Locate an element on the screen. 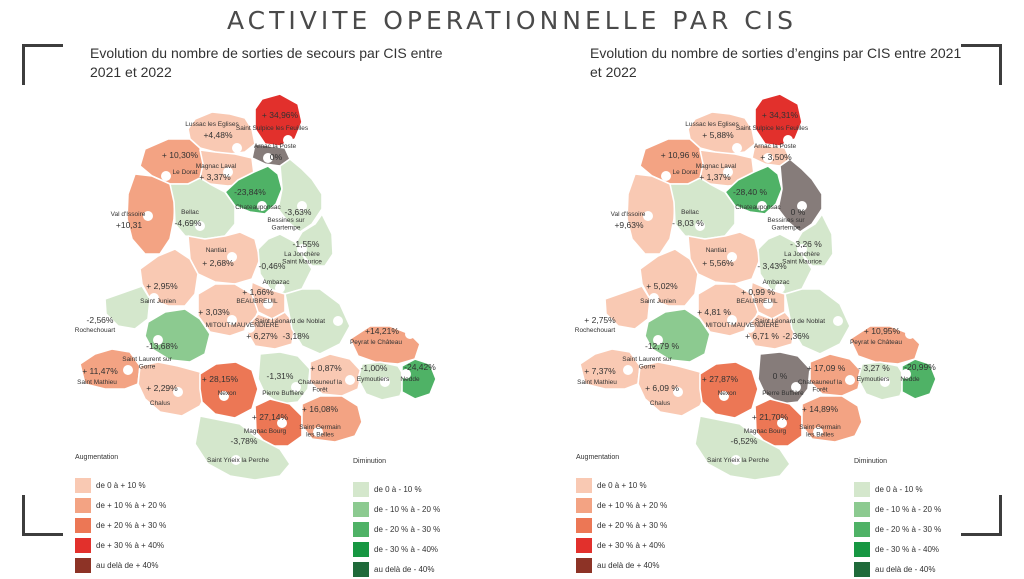  station-value: -28,40 % is located at coordinates (750, 192).